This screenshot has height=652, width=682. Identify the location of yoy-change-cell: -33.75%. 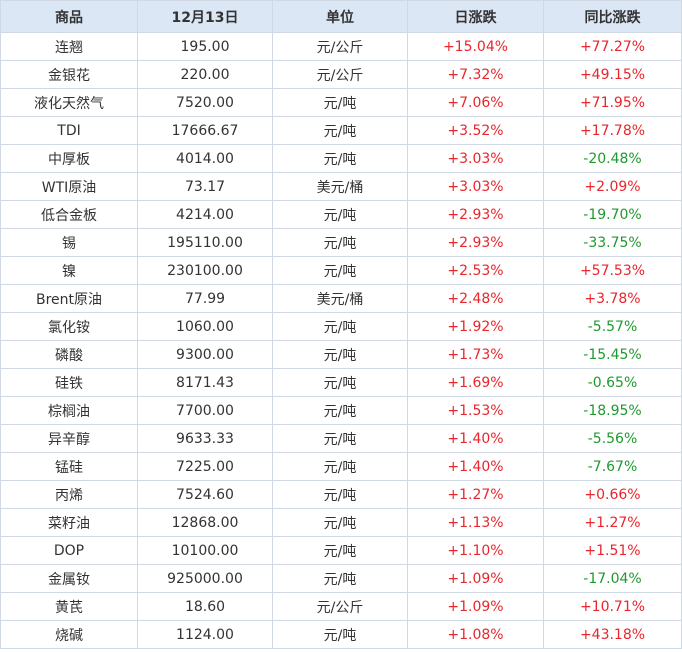
(612, 242).